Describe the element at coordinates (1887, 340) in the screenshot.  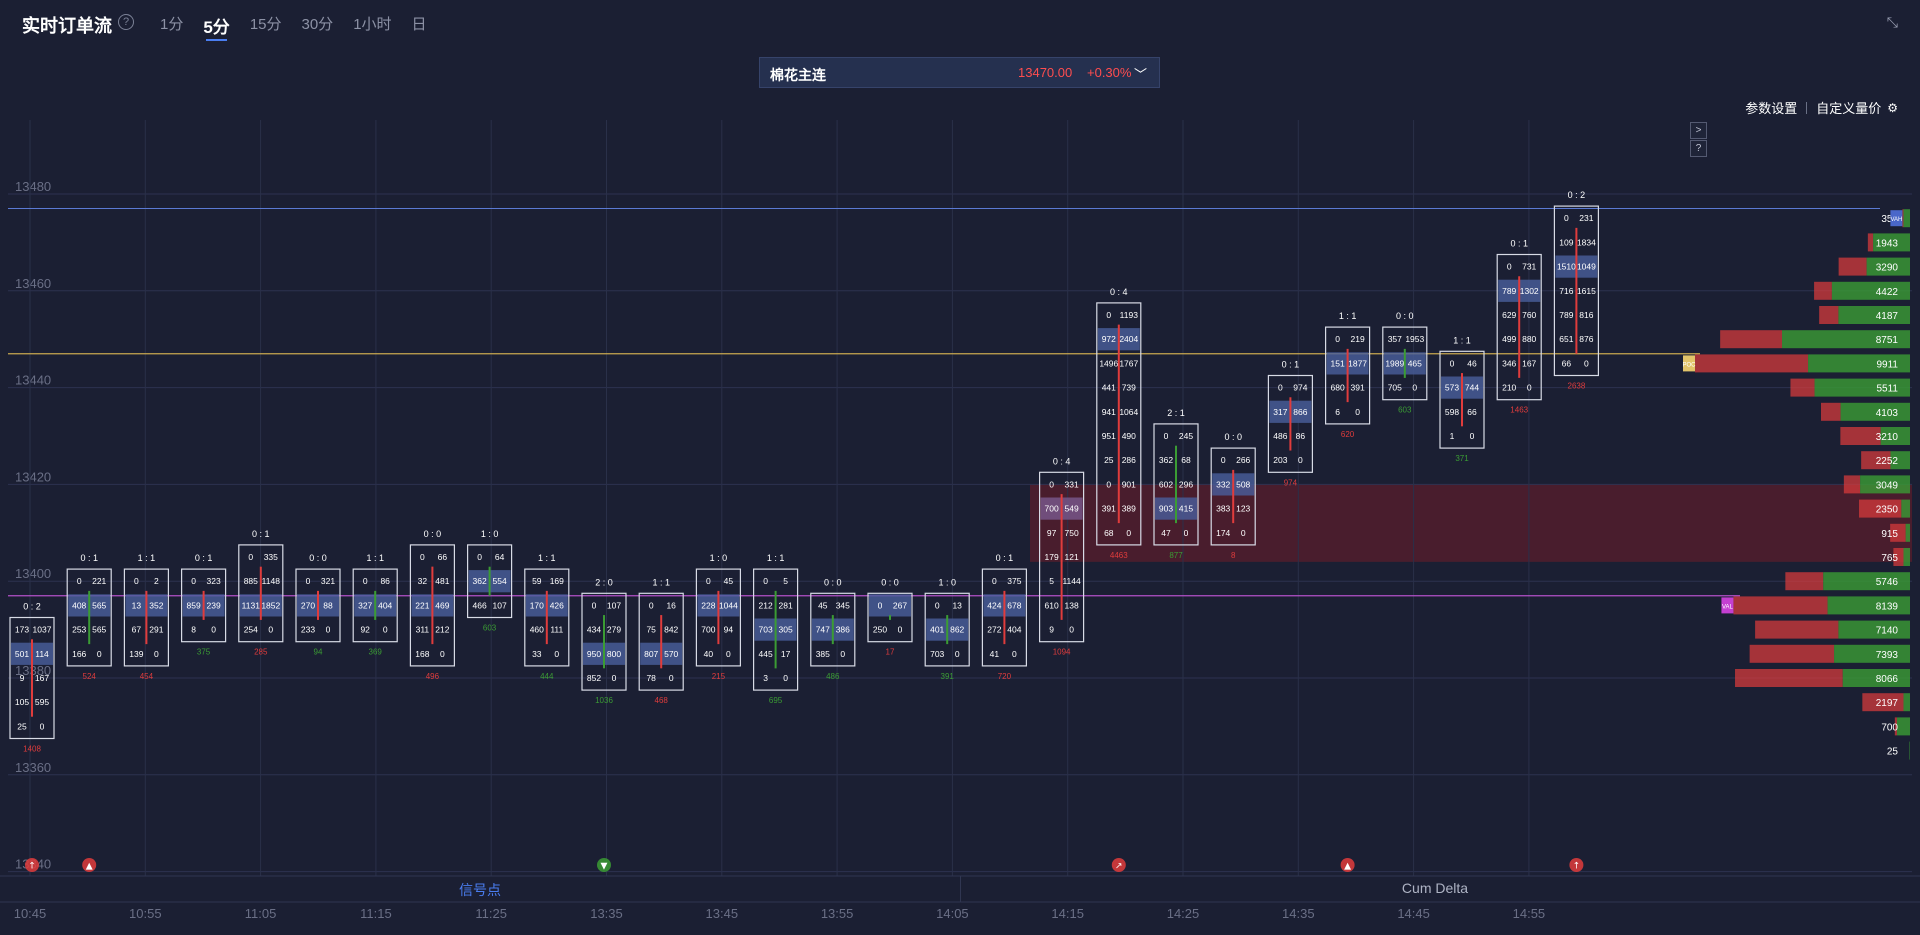
I see `profile-total-label: 8751` at that location.